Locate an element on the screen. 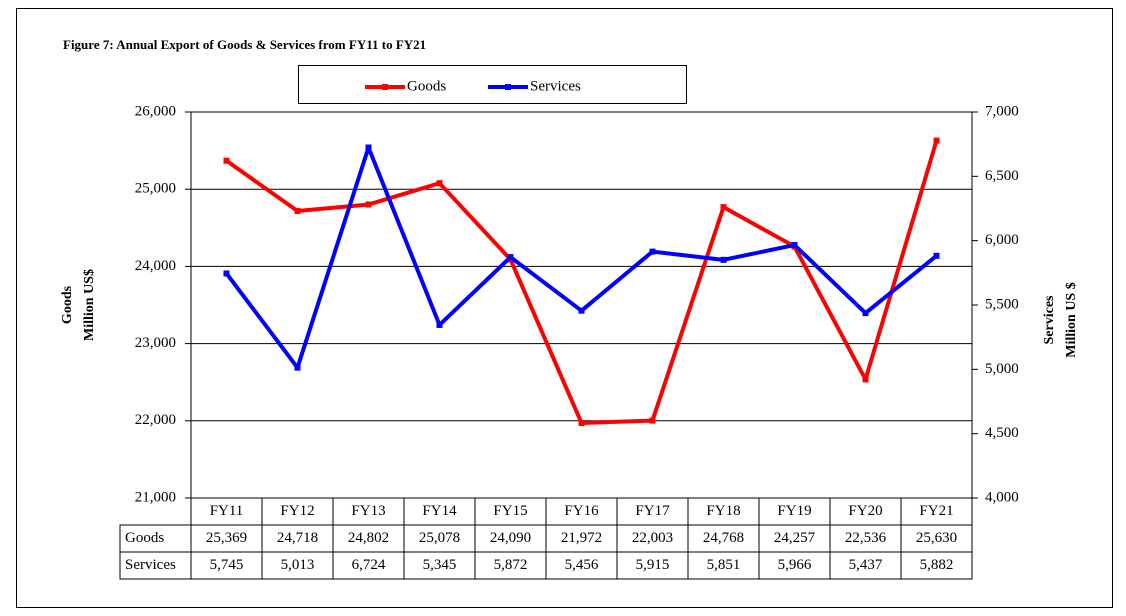 Image resolution: width=1126 pixels, height=616 pixels. table-value: 5,456 is located at coordinates (582, 565).